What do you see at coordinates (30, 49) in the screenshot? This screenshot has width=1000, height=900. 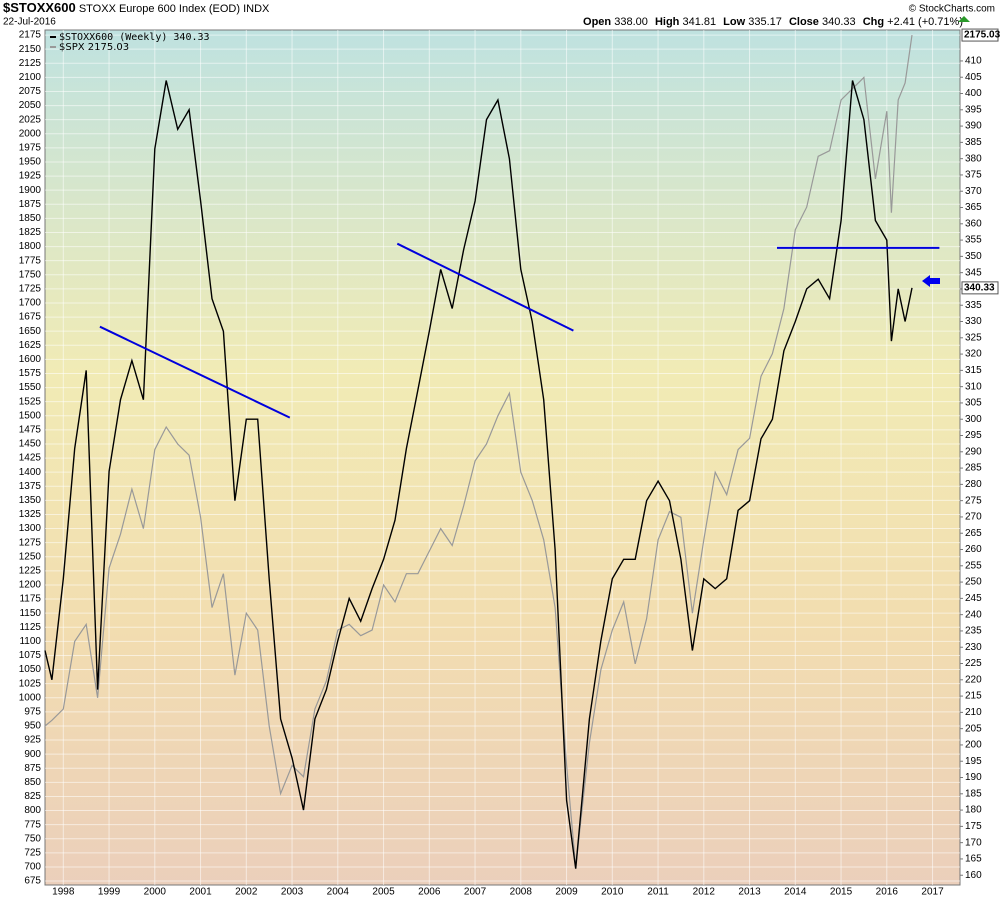 I see `y-tick-label: 2150` at bounding box center [30, 49].